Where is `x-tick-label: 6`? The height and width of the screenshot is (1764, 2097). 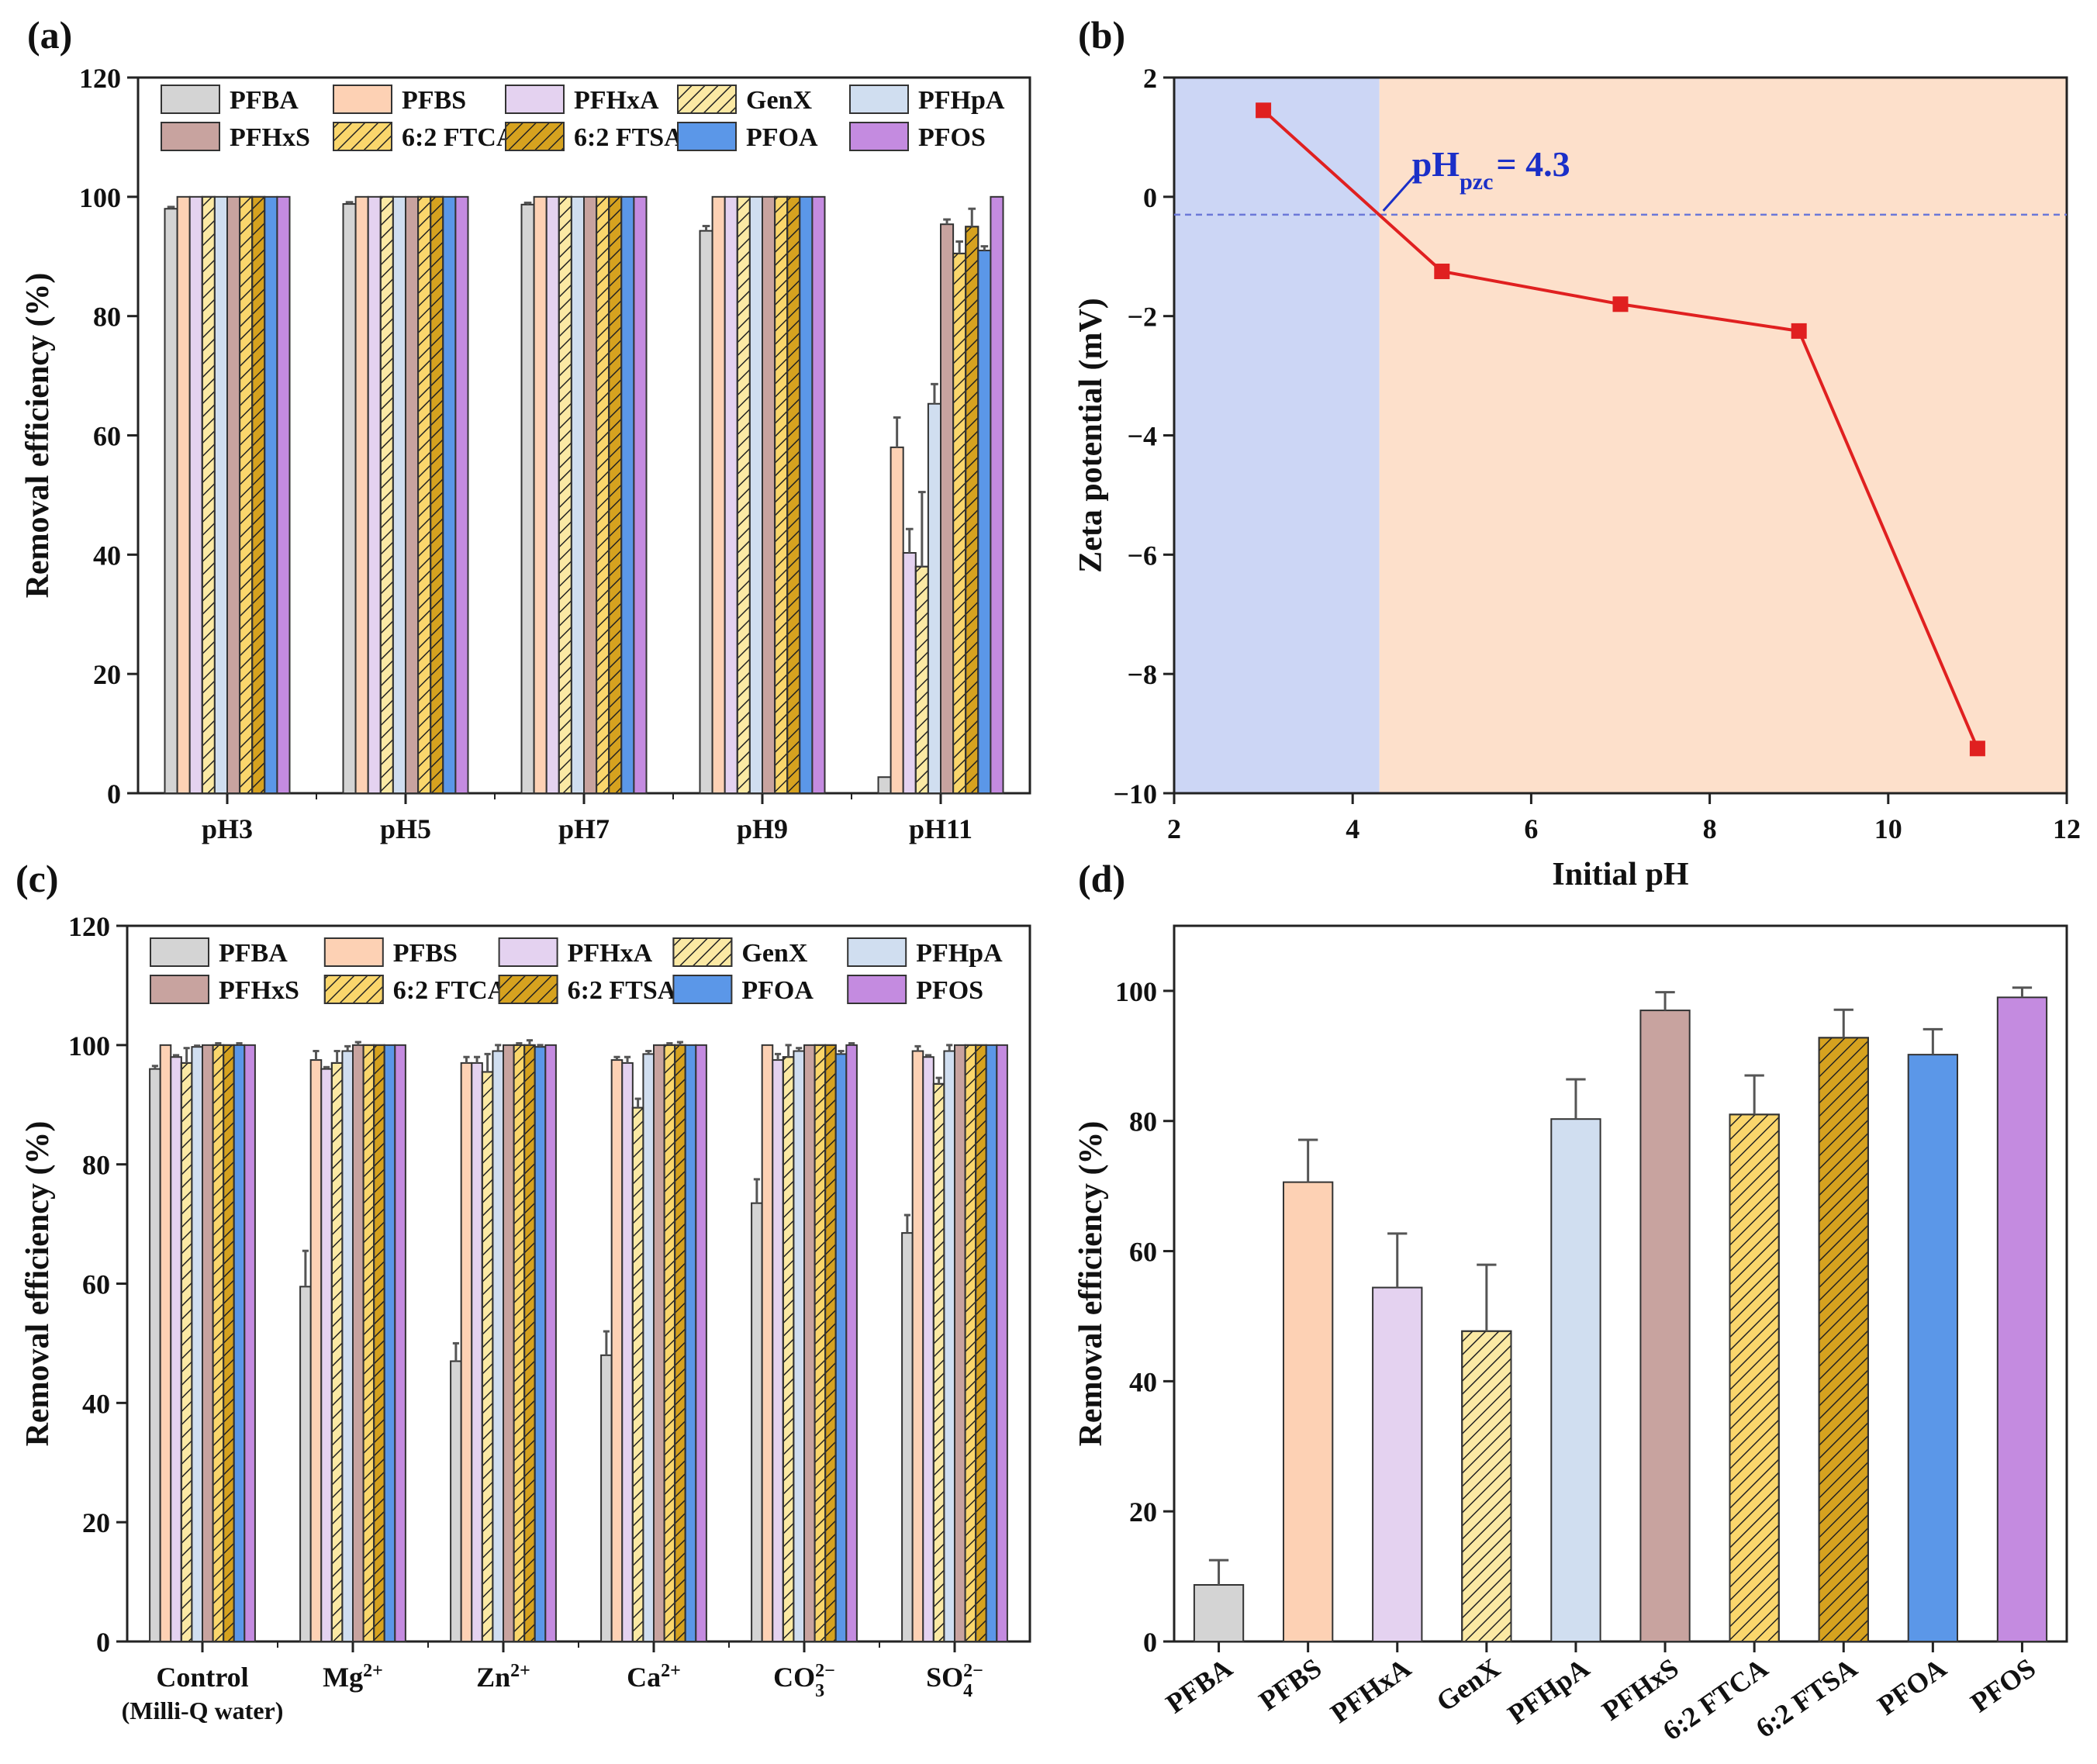
x-tick-label: 6 is located at coordinates (1531, 828).